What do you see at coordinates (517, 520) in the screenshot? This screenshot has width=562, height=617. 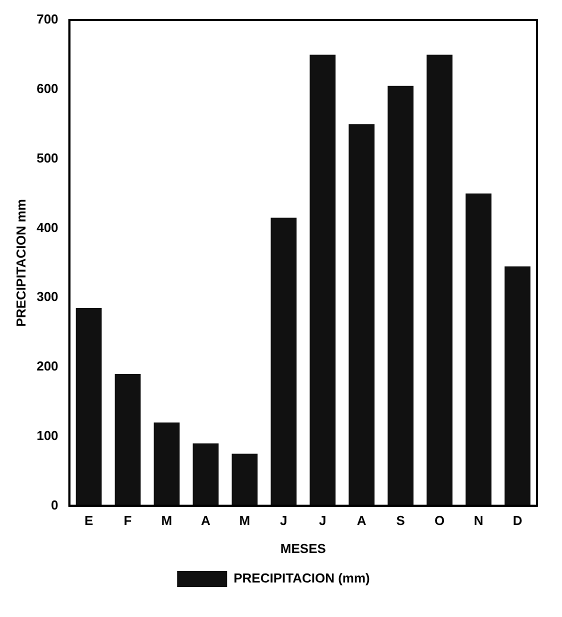 I see `x-tick-label: D` at bounding box center [517, 520].